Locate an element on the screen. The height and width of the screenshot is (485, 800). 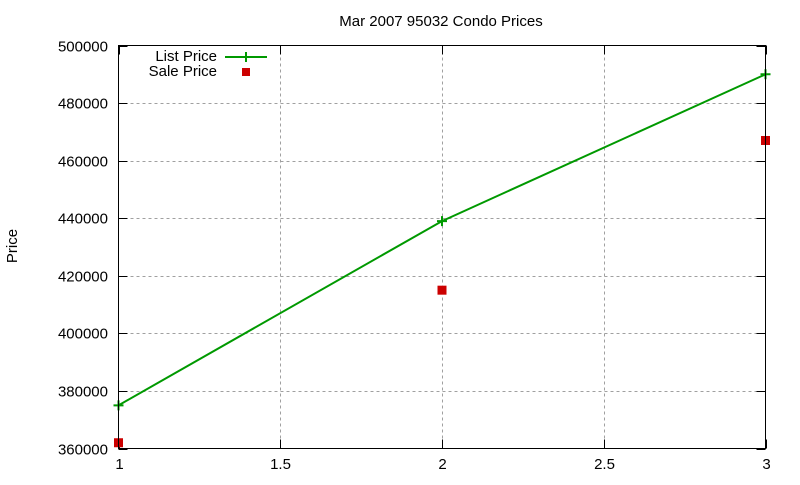
plus-marker is located at coordinates (442, 221).